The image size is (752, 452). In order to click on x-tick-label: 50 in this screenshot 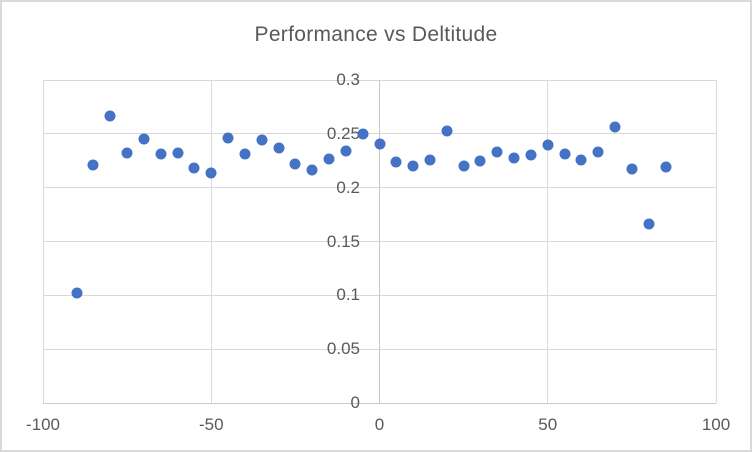, I will do `click(548, 424)`.